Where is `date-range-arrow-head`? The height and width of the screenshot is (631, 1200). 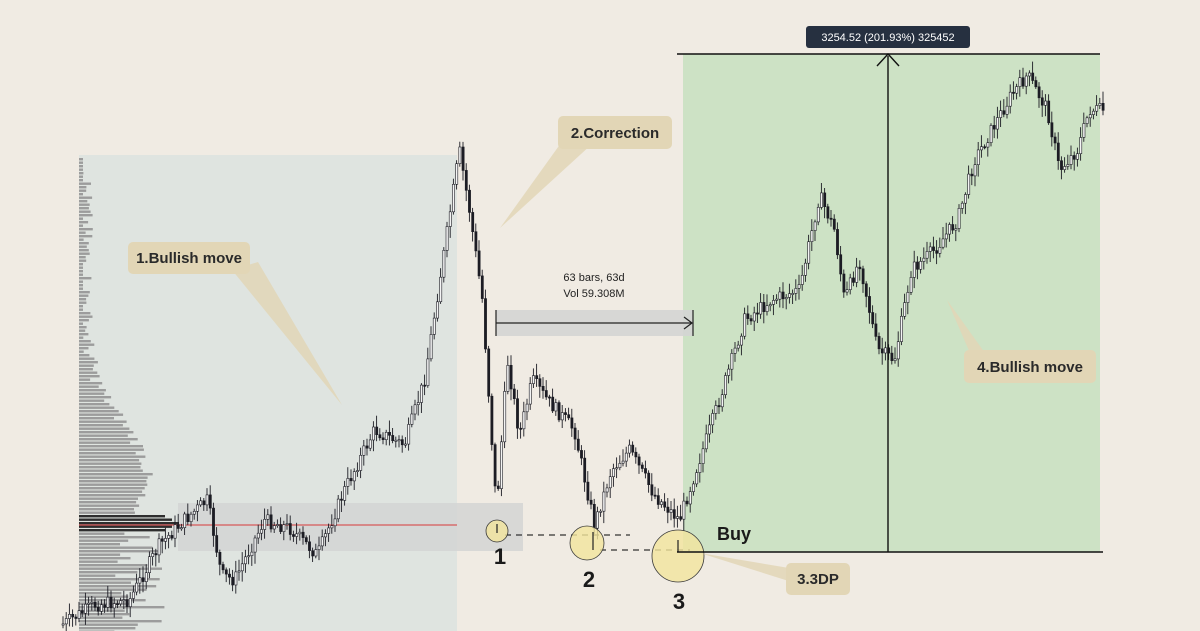 date-range-arrow-head is located at coordinates (688, 323).